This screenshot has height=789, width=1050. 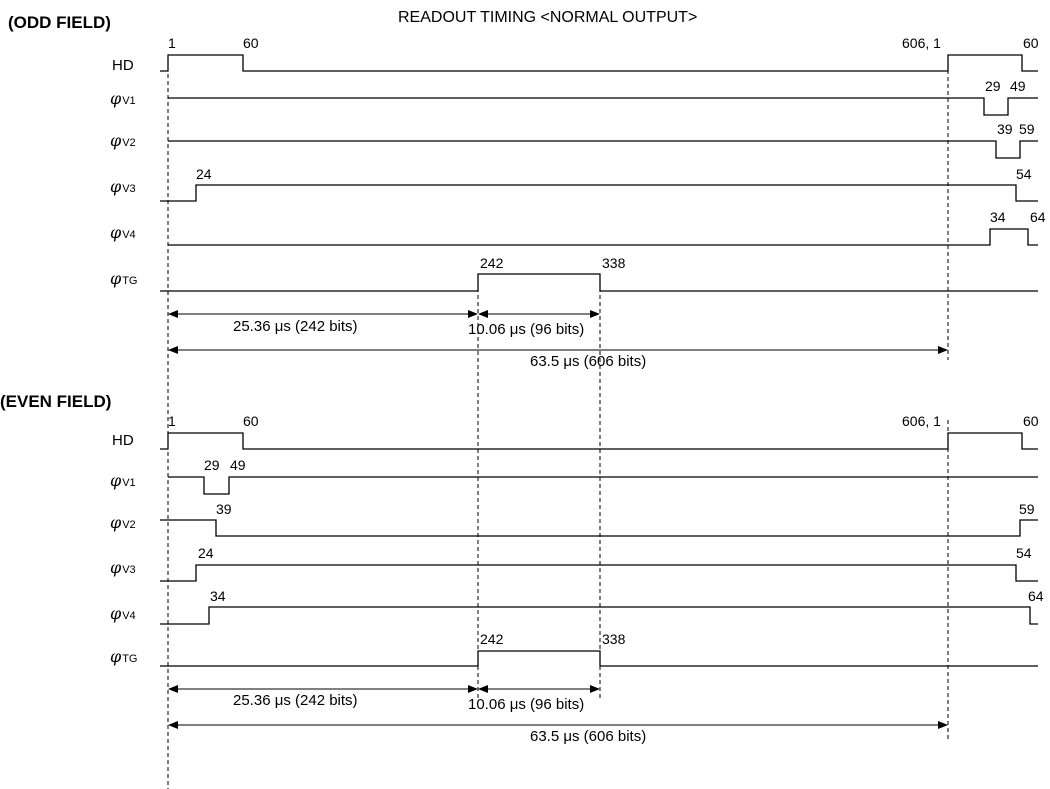 What do you see at coordinates (1024, 553) in the screenshot?
I see `even-v3-tick-54: 54` at bounding box center [1024, 553].